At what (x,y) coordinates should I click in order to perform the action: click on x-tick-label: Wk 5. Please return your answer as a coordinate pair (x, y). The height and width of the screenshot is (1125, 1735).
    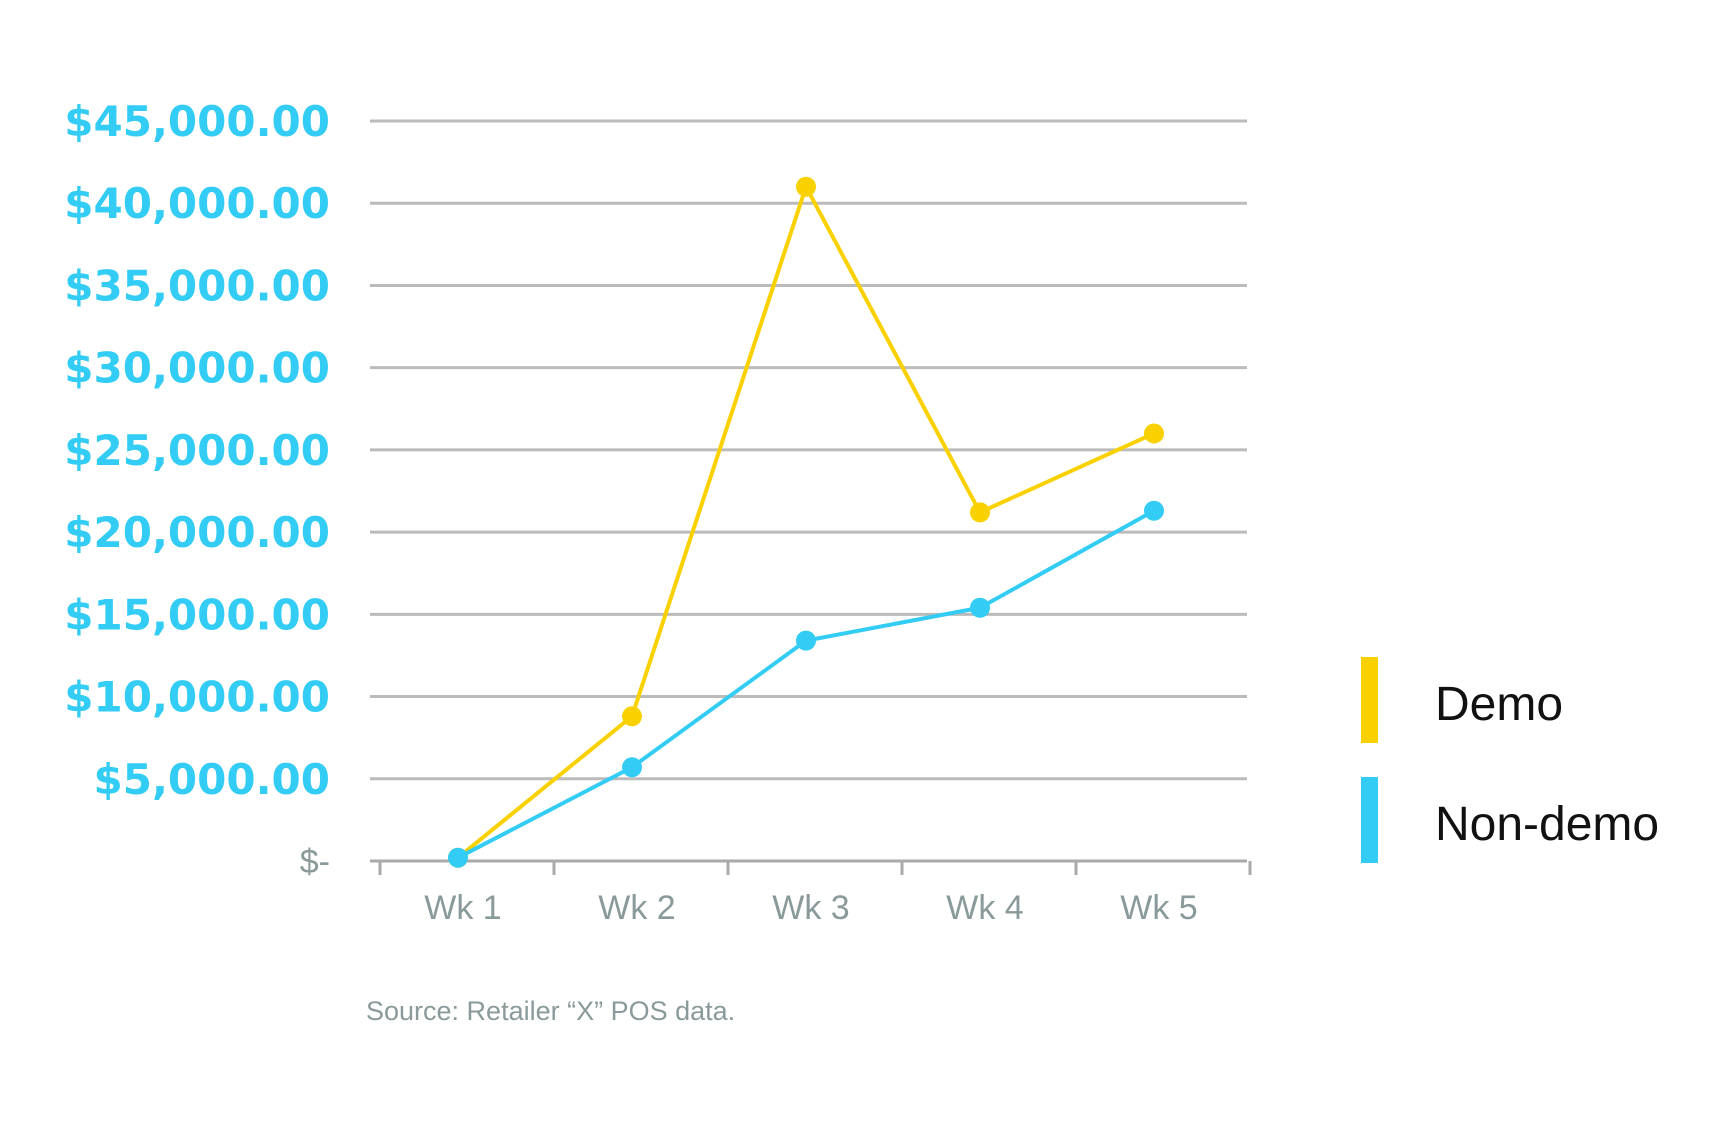
    Looking at the image, I should click on (1158, 908).